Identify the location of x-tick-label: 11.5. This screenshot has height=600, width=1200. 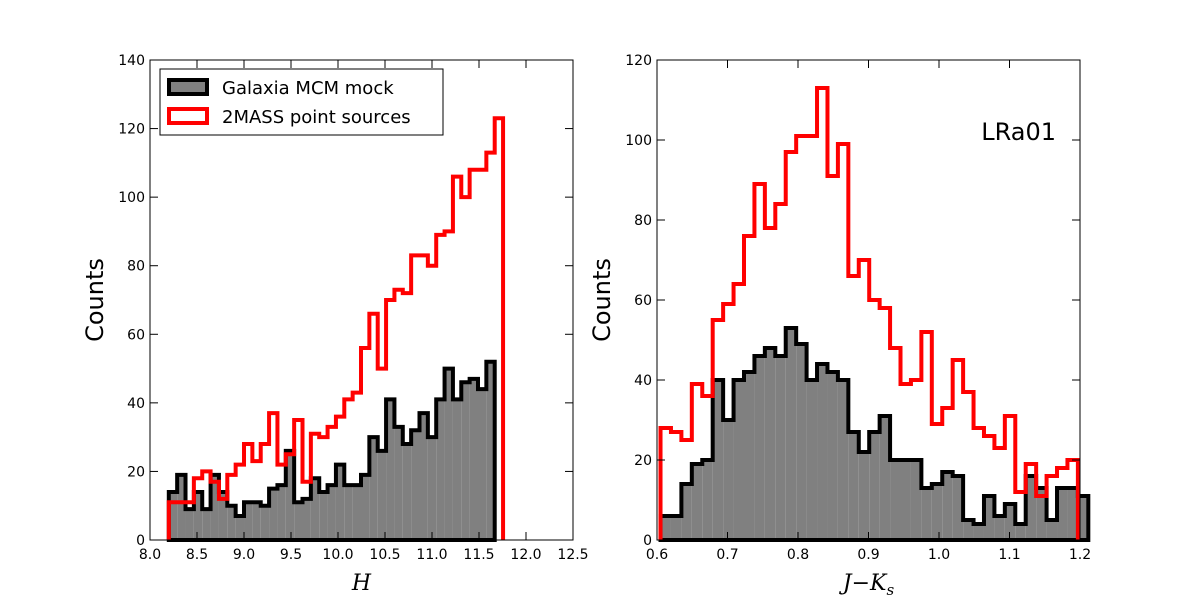
(478, 555).